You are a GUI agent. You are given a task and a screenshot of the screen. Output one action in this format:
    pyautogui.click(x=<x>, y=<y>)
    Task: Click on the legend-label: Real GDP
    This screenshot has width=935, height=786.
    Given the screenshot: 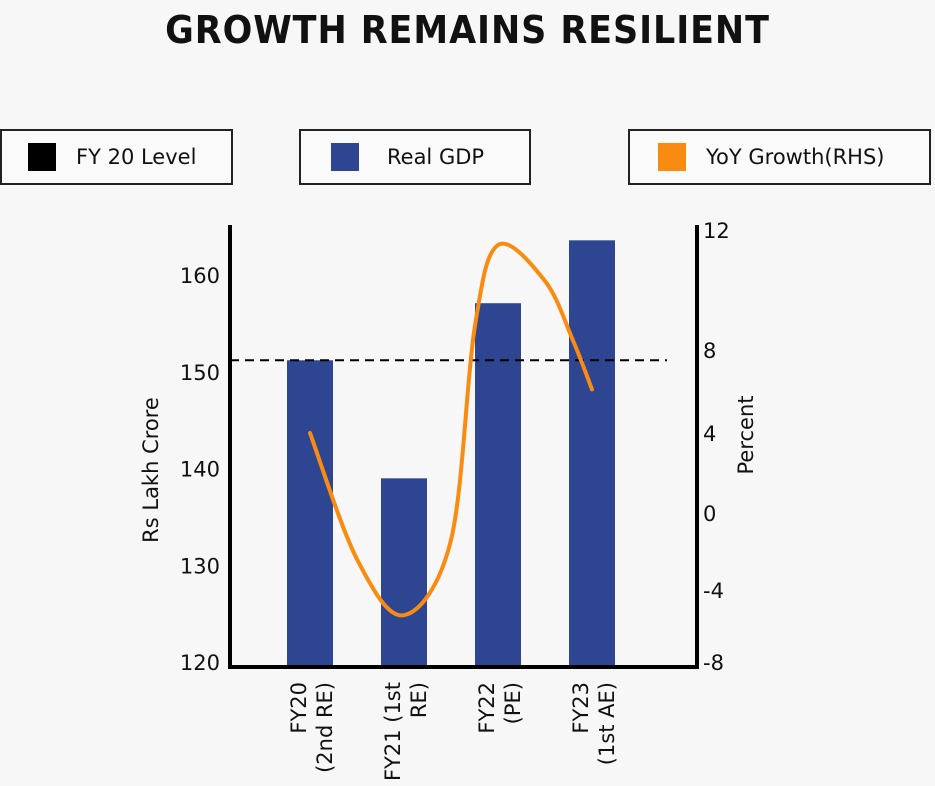 What is the action you would take?
    pyautogui.click(x=436, y=157)
    